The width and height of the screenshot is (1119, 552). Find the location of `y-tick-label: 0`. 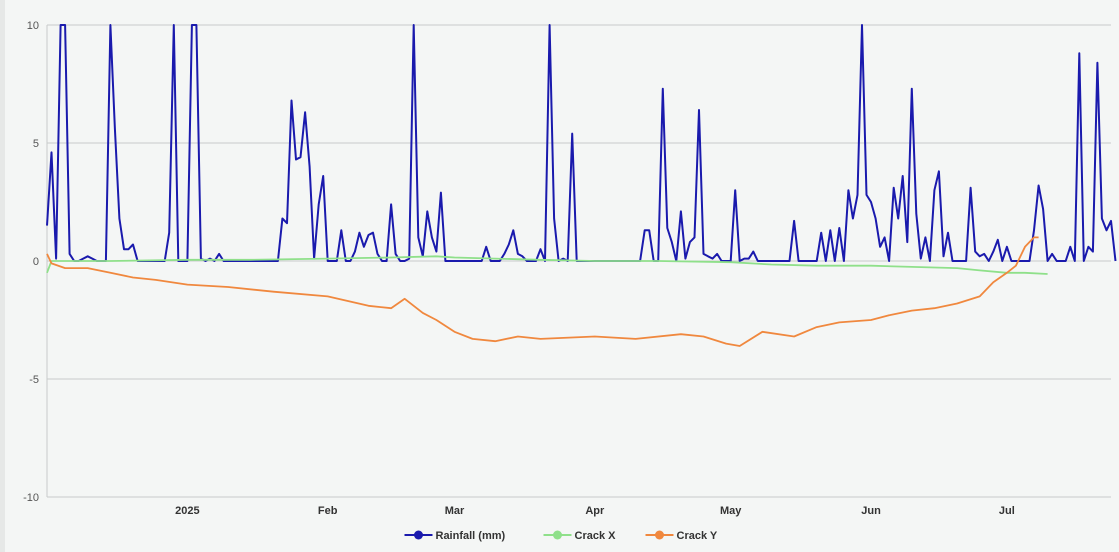

y-tick-label: 0 is located at coordinates (36, 262).